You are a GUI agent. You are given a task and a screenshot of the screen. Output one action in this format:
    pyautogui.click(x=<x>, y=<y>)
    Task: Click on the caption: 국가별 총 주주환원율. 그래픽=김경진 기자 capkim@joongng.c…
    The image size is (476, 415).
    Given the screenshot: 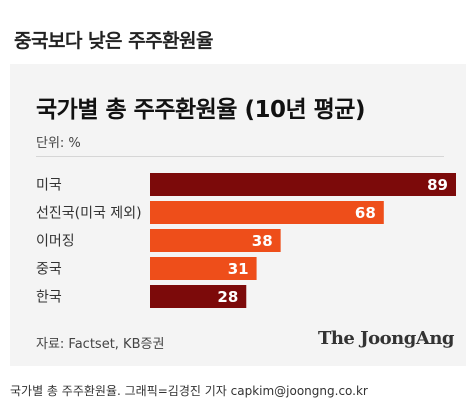 What is the action you would take?
    pyautogui.click(x=189, y=391)
    